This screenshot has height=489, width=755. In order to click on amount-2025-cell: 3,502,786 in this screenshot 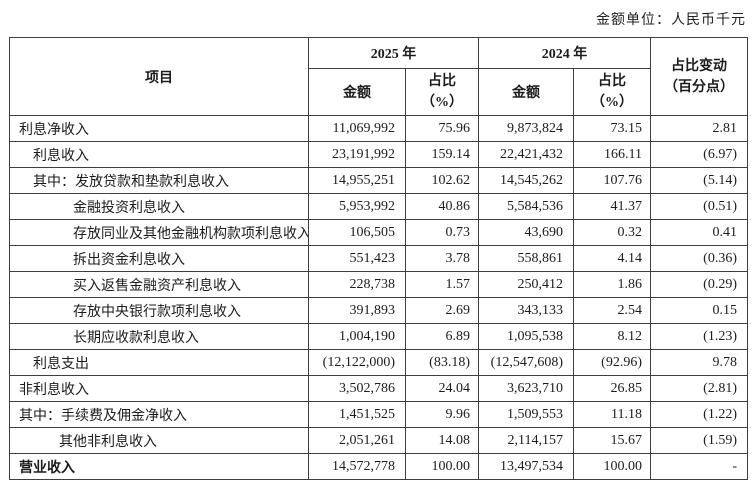, I will do `click(357, 388)`.